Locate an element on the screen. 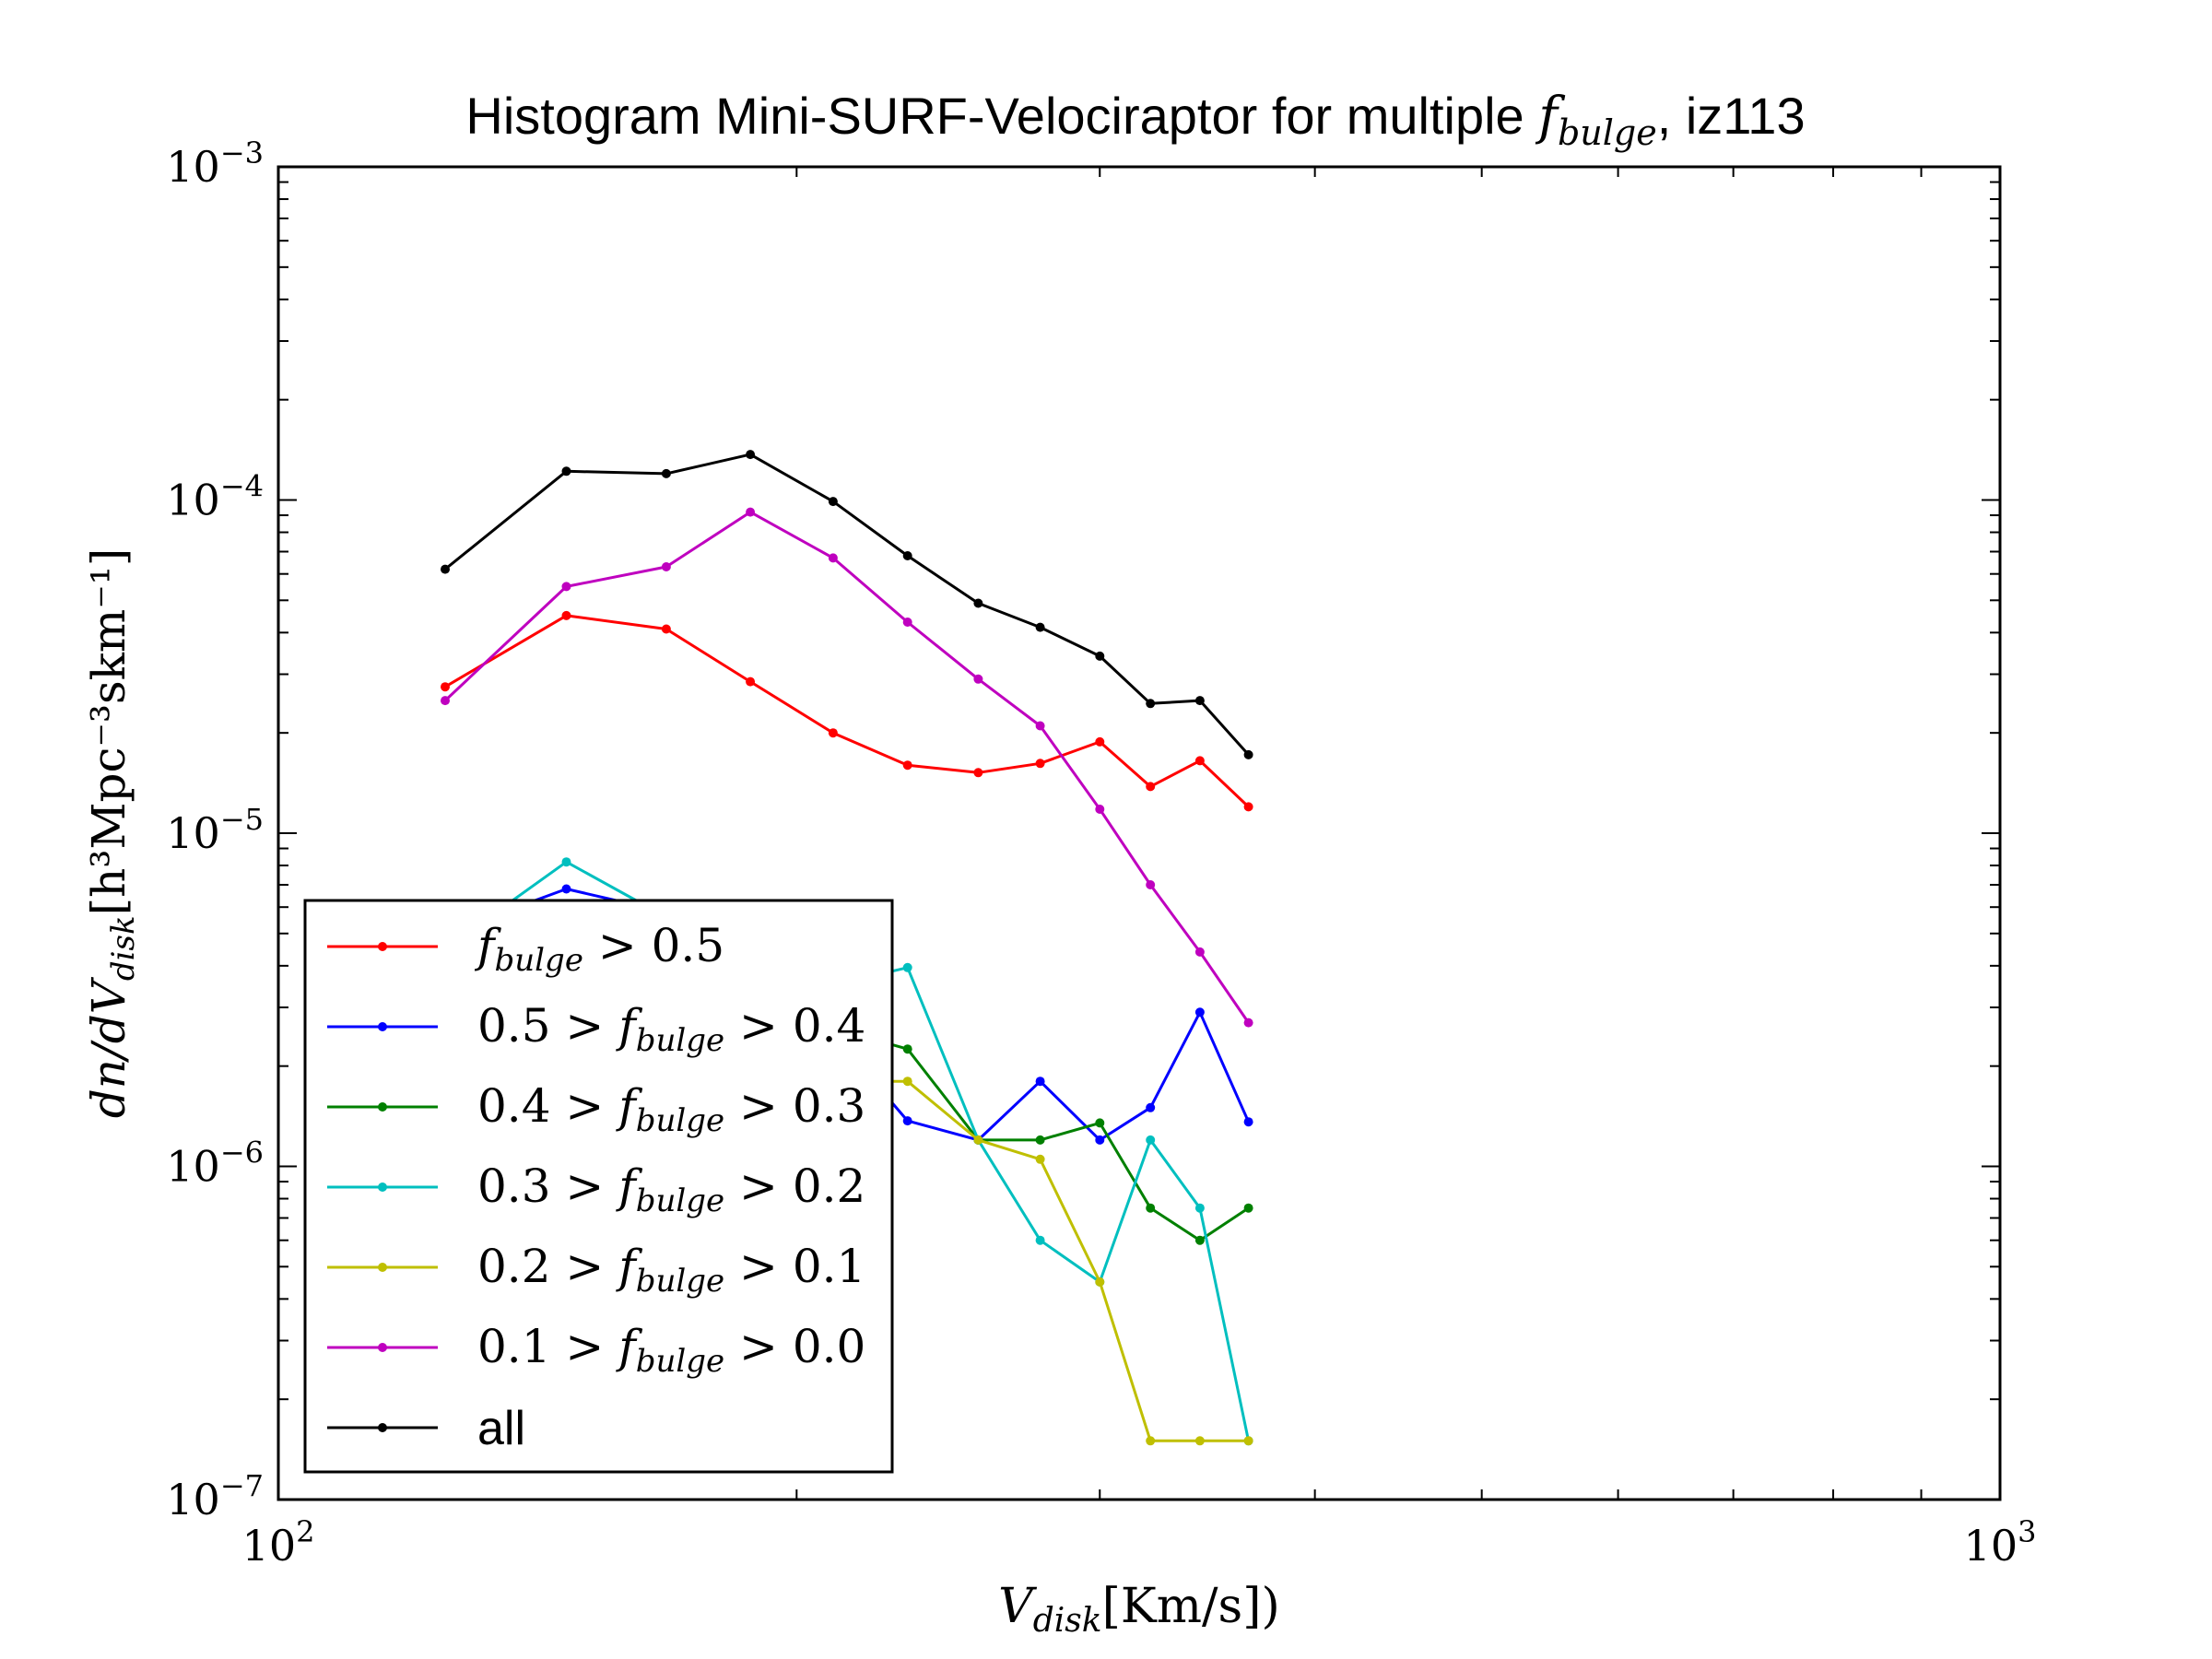 The height and width of the screenshot is (1659, 2212). x-tick-label: 10³ is located at coordinates (2000, 1542).